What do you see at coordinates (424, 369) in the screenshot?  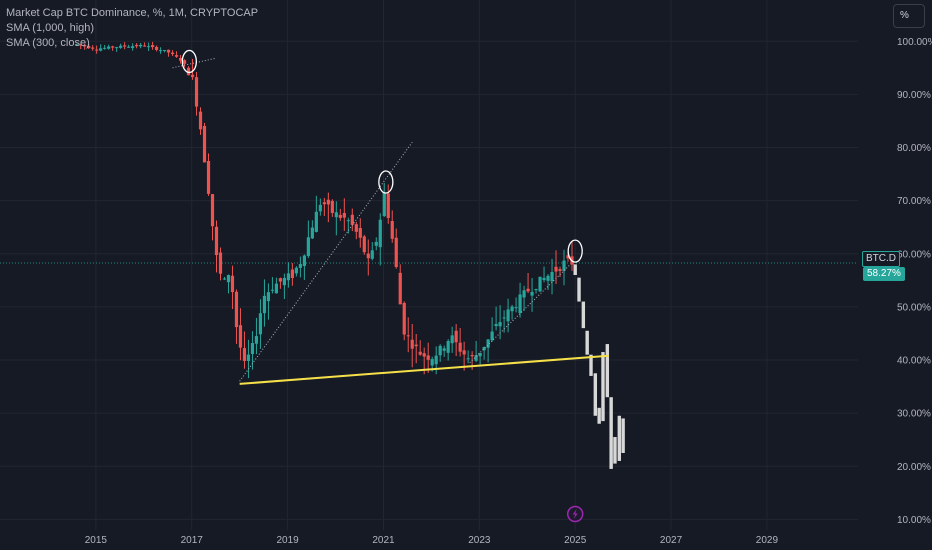 I see `support-trendline` at bounding box center [424, 369].